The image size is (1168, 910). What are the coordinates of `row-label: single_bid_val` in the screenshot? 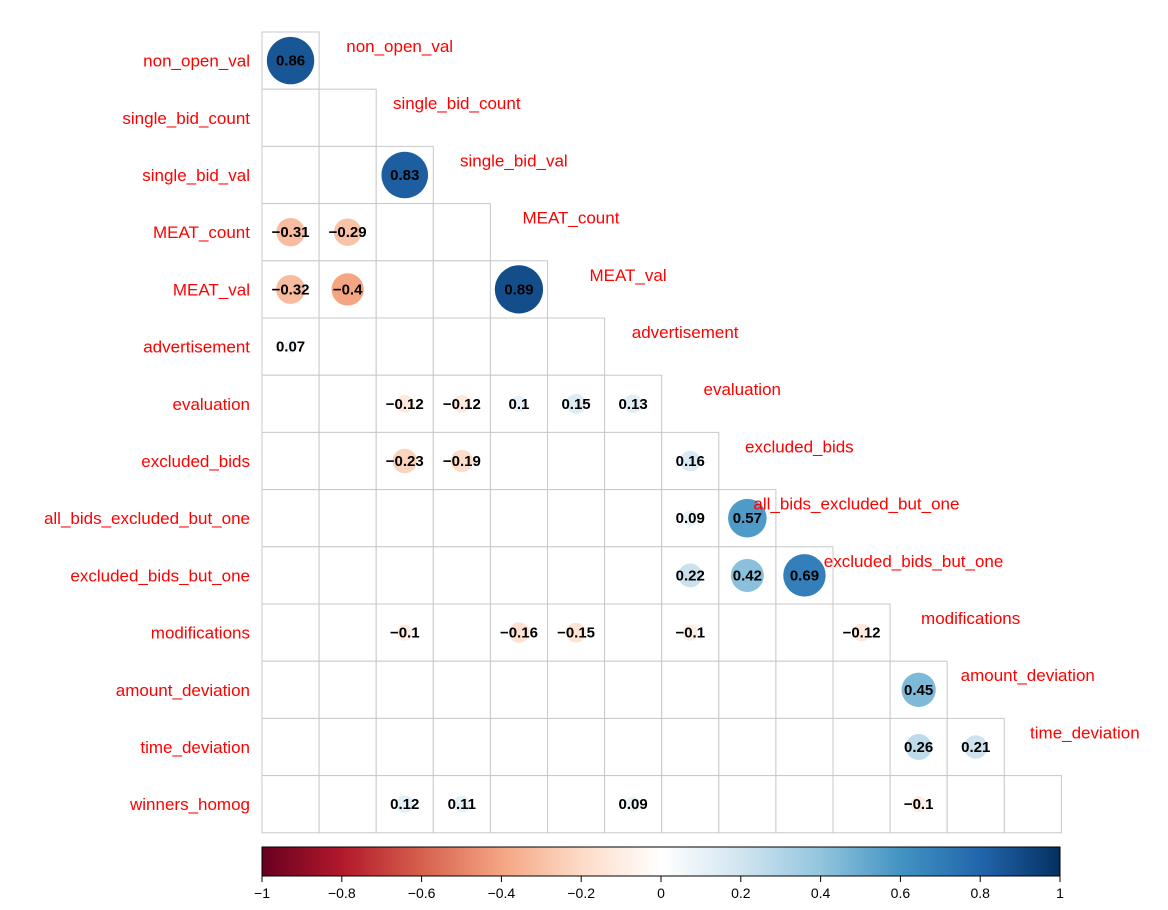 It's located at (196, 175).